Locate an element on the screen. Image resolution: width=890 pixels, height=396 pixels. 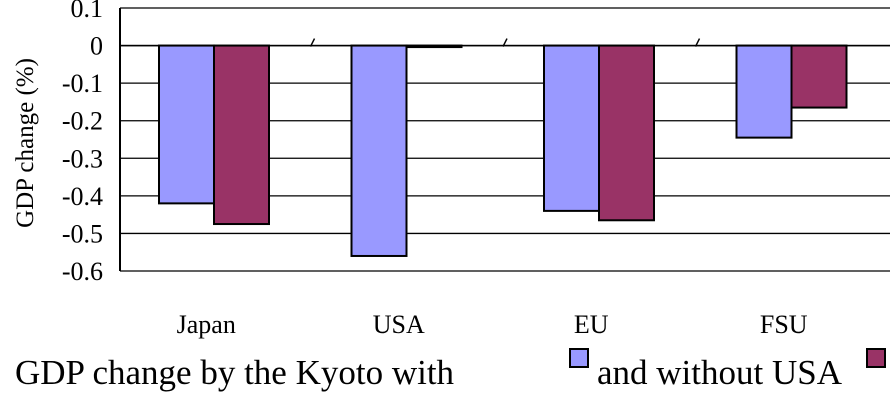
y-tick-label: -0.5 is located at coordinates (82, 233).